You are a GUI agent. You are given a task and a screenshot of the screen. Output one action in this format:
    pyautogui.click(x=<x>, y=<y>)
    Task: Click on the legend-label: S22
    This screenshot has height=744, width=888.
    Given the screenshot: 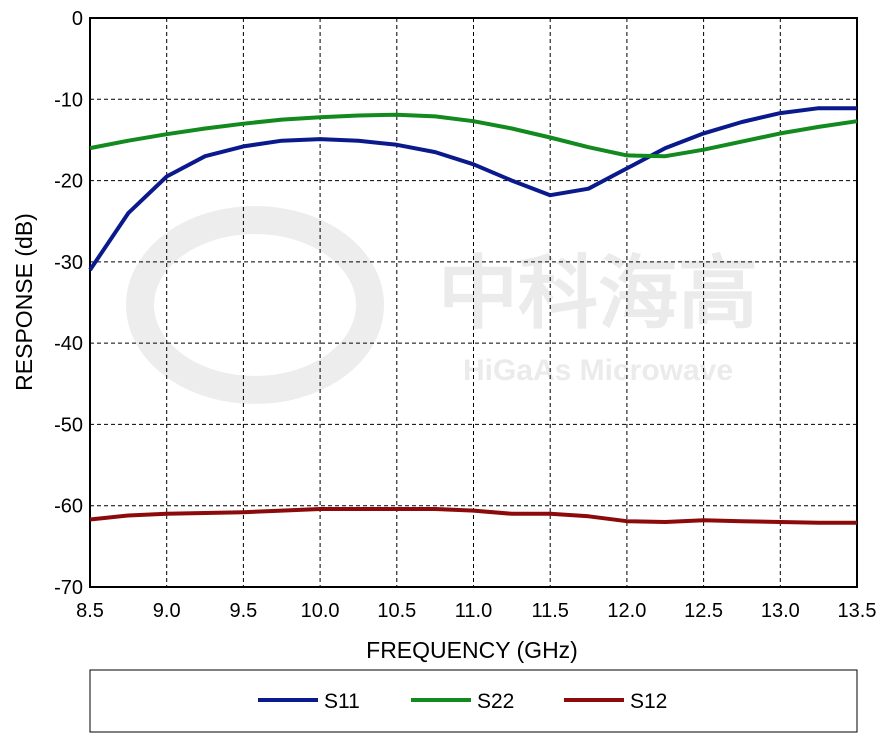 What is the action you would take?
    pyautogui.click(x=495, y=701)
    